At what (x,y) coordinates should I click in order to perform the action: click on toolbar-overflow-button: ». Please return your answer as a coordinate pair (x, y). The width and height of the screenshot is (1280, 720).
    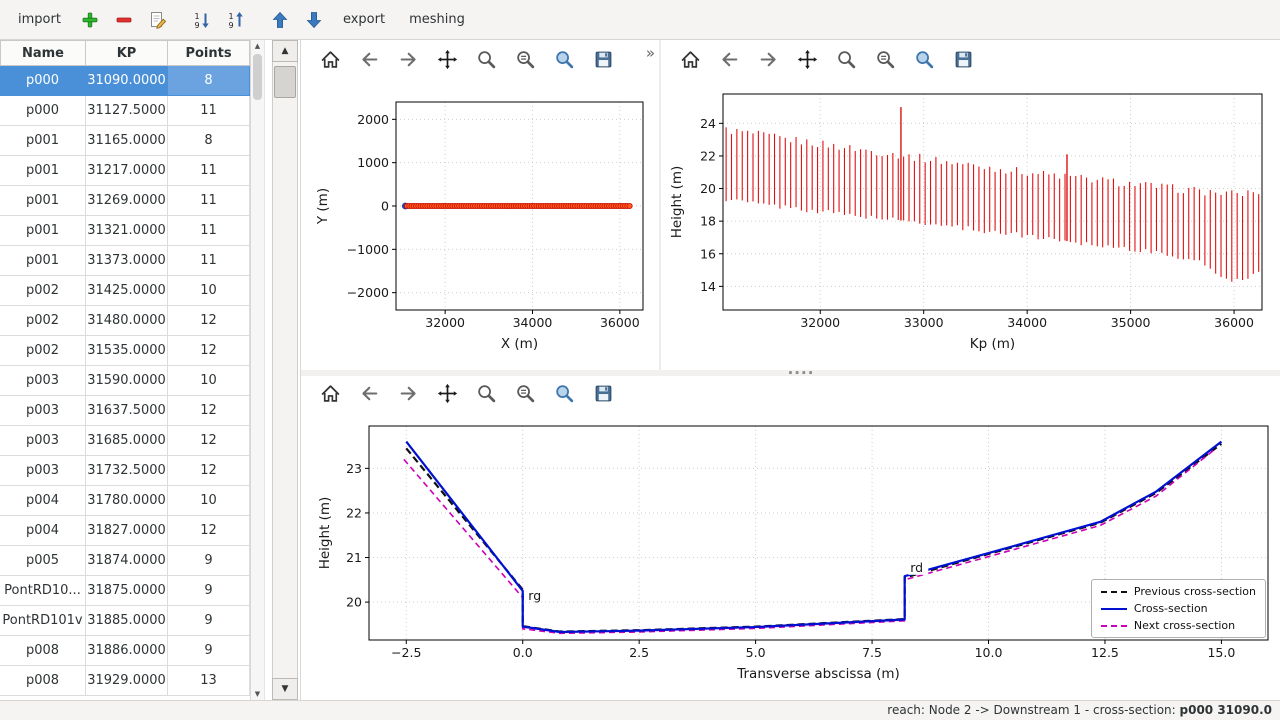
    Looking at the image, I should click on (650, 53).